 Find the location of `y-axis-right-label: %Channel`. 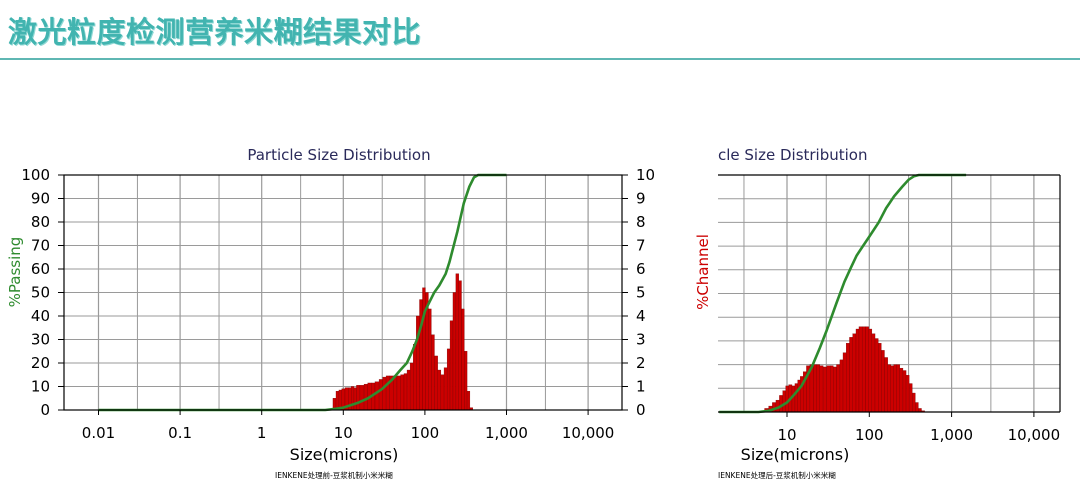

y-axis-right-label: %Channel is located at coordinates (703, 272).